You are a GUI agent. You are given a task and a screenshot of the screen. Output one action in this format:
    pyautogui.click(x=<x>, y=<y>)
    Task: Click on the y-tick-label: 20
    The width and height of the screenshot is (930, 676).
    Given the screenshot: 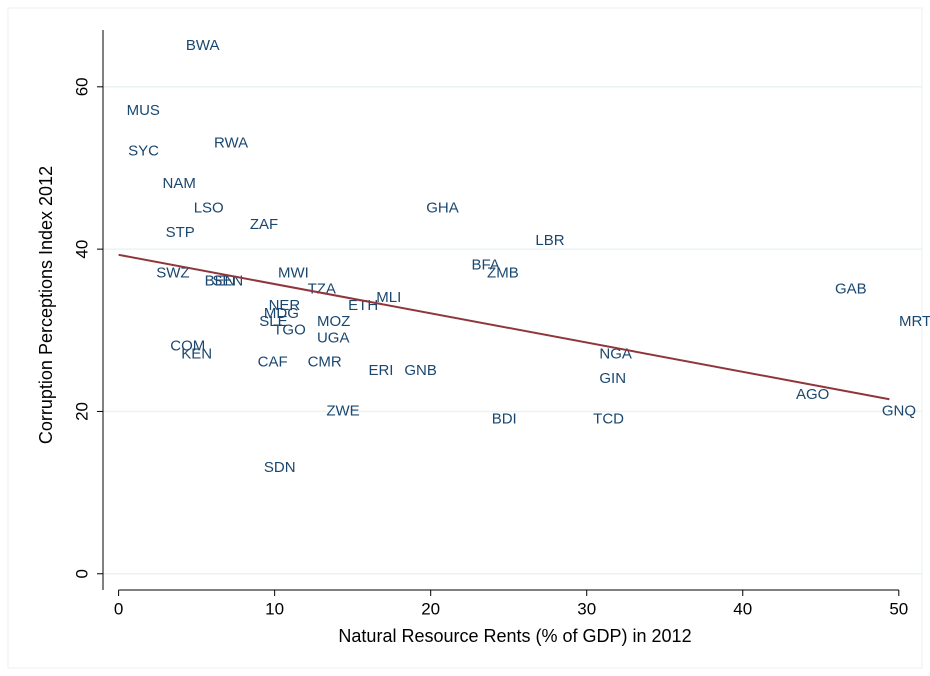 What is the action you would take?
    pyautogui.click(x=81, y=411)
    